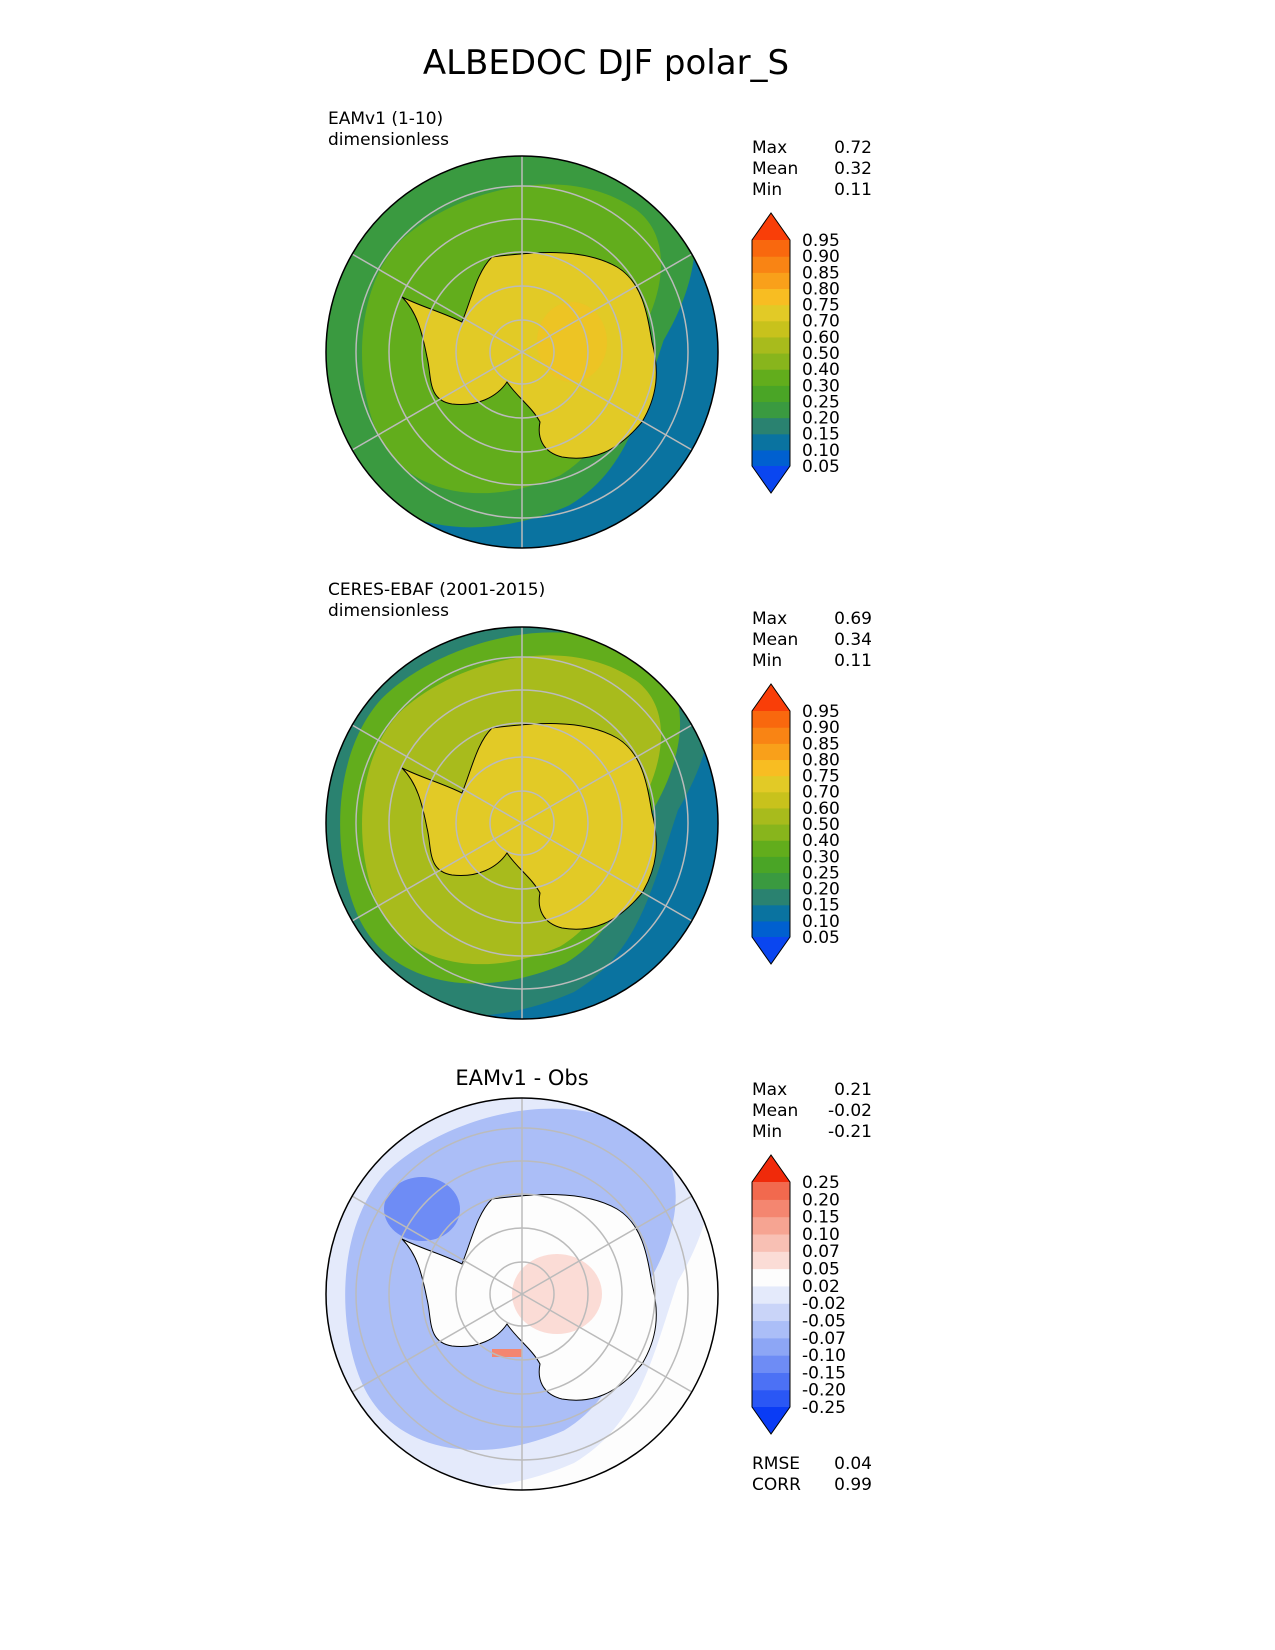  I want to click on panel-title: EAMv1 - Obs, so click(521, 1078).